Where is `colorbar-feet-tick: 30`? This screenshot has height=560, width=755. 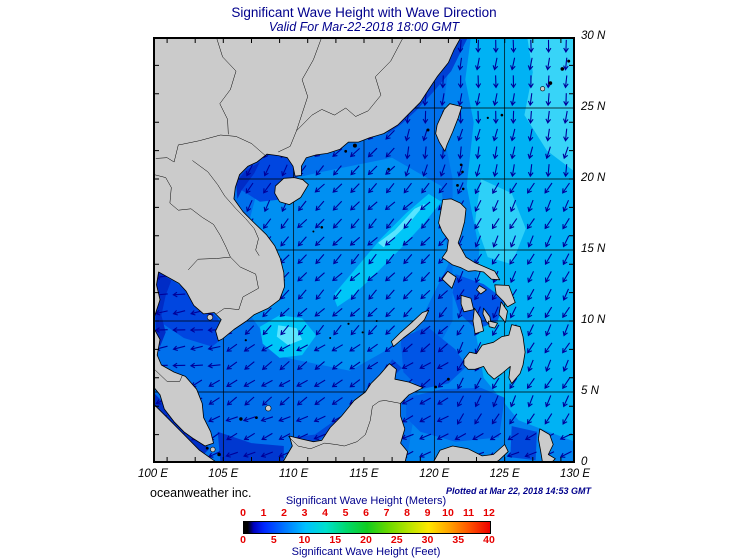 colorbar-feet-tick: 30 is located at coordinates (427, 540).